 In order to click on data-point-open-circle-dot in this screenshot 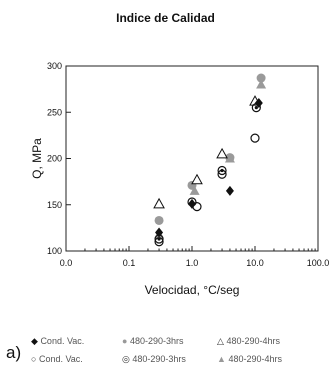, I will do `click(222, 170)`.